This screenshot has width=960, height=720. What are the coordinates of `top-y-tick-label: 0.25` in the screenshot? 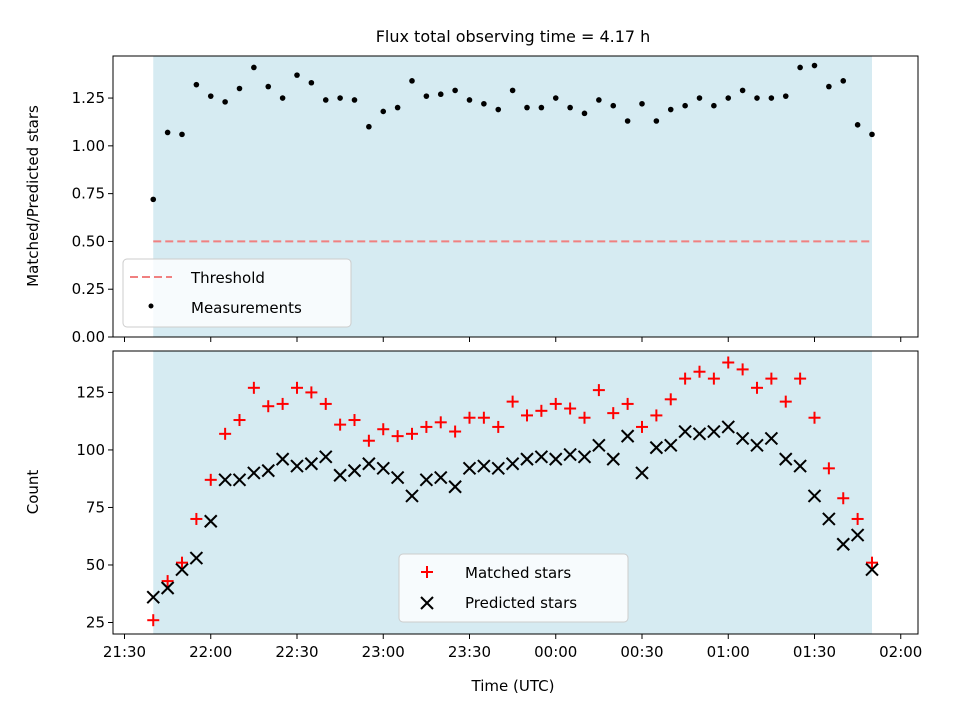 It's located at (88, 289).